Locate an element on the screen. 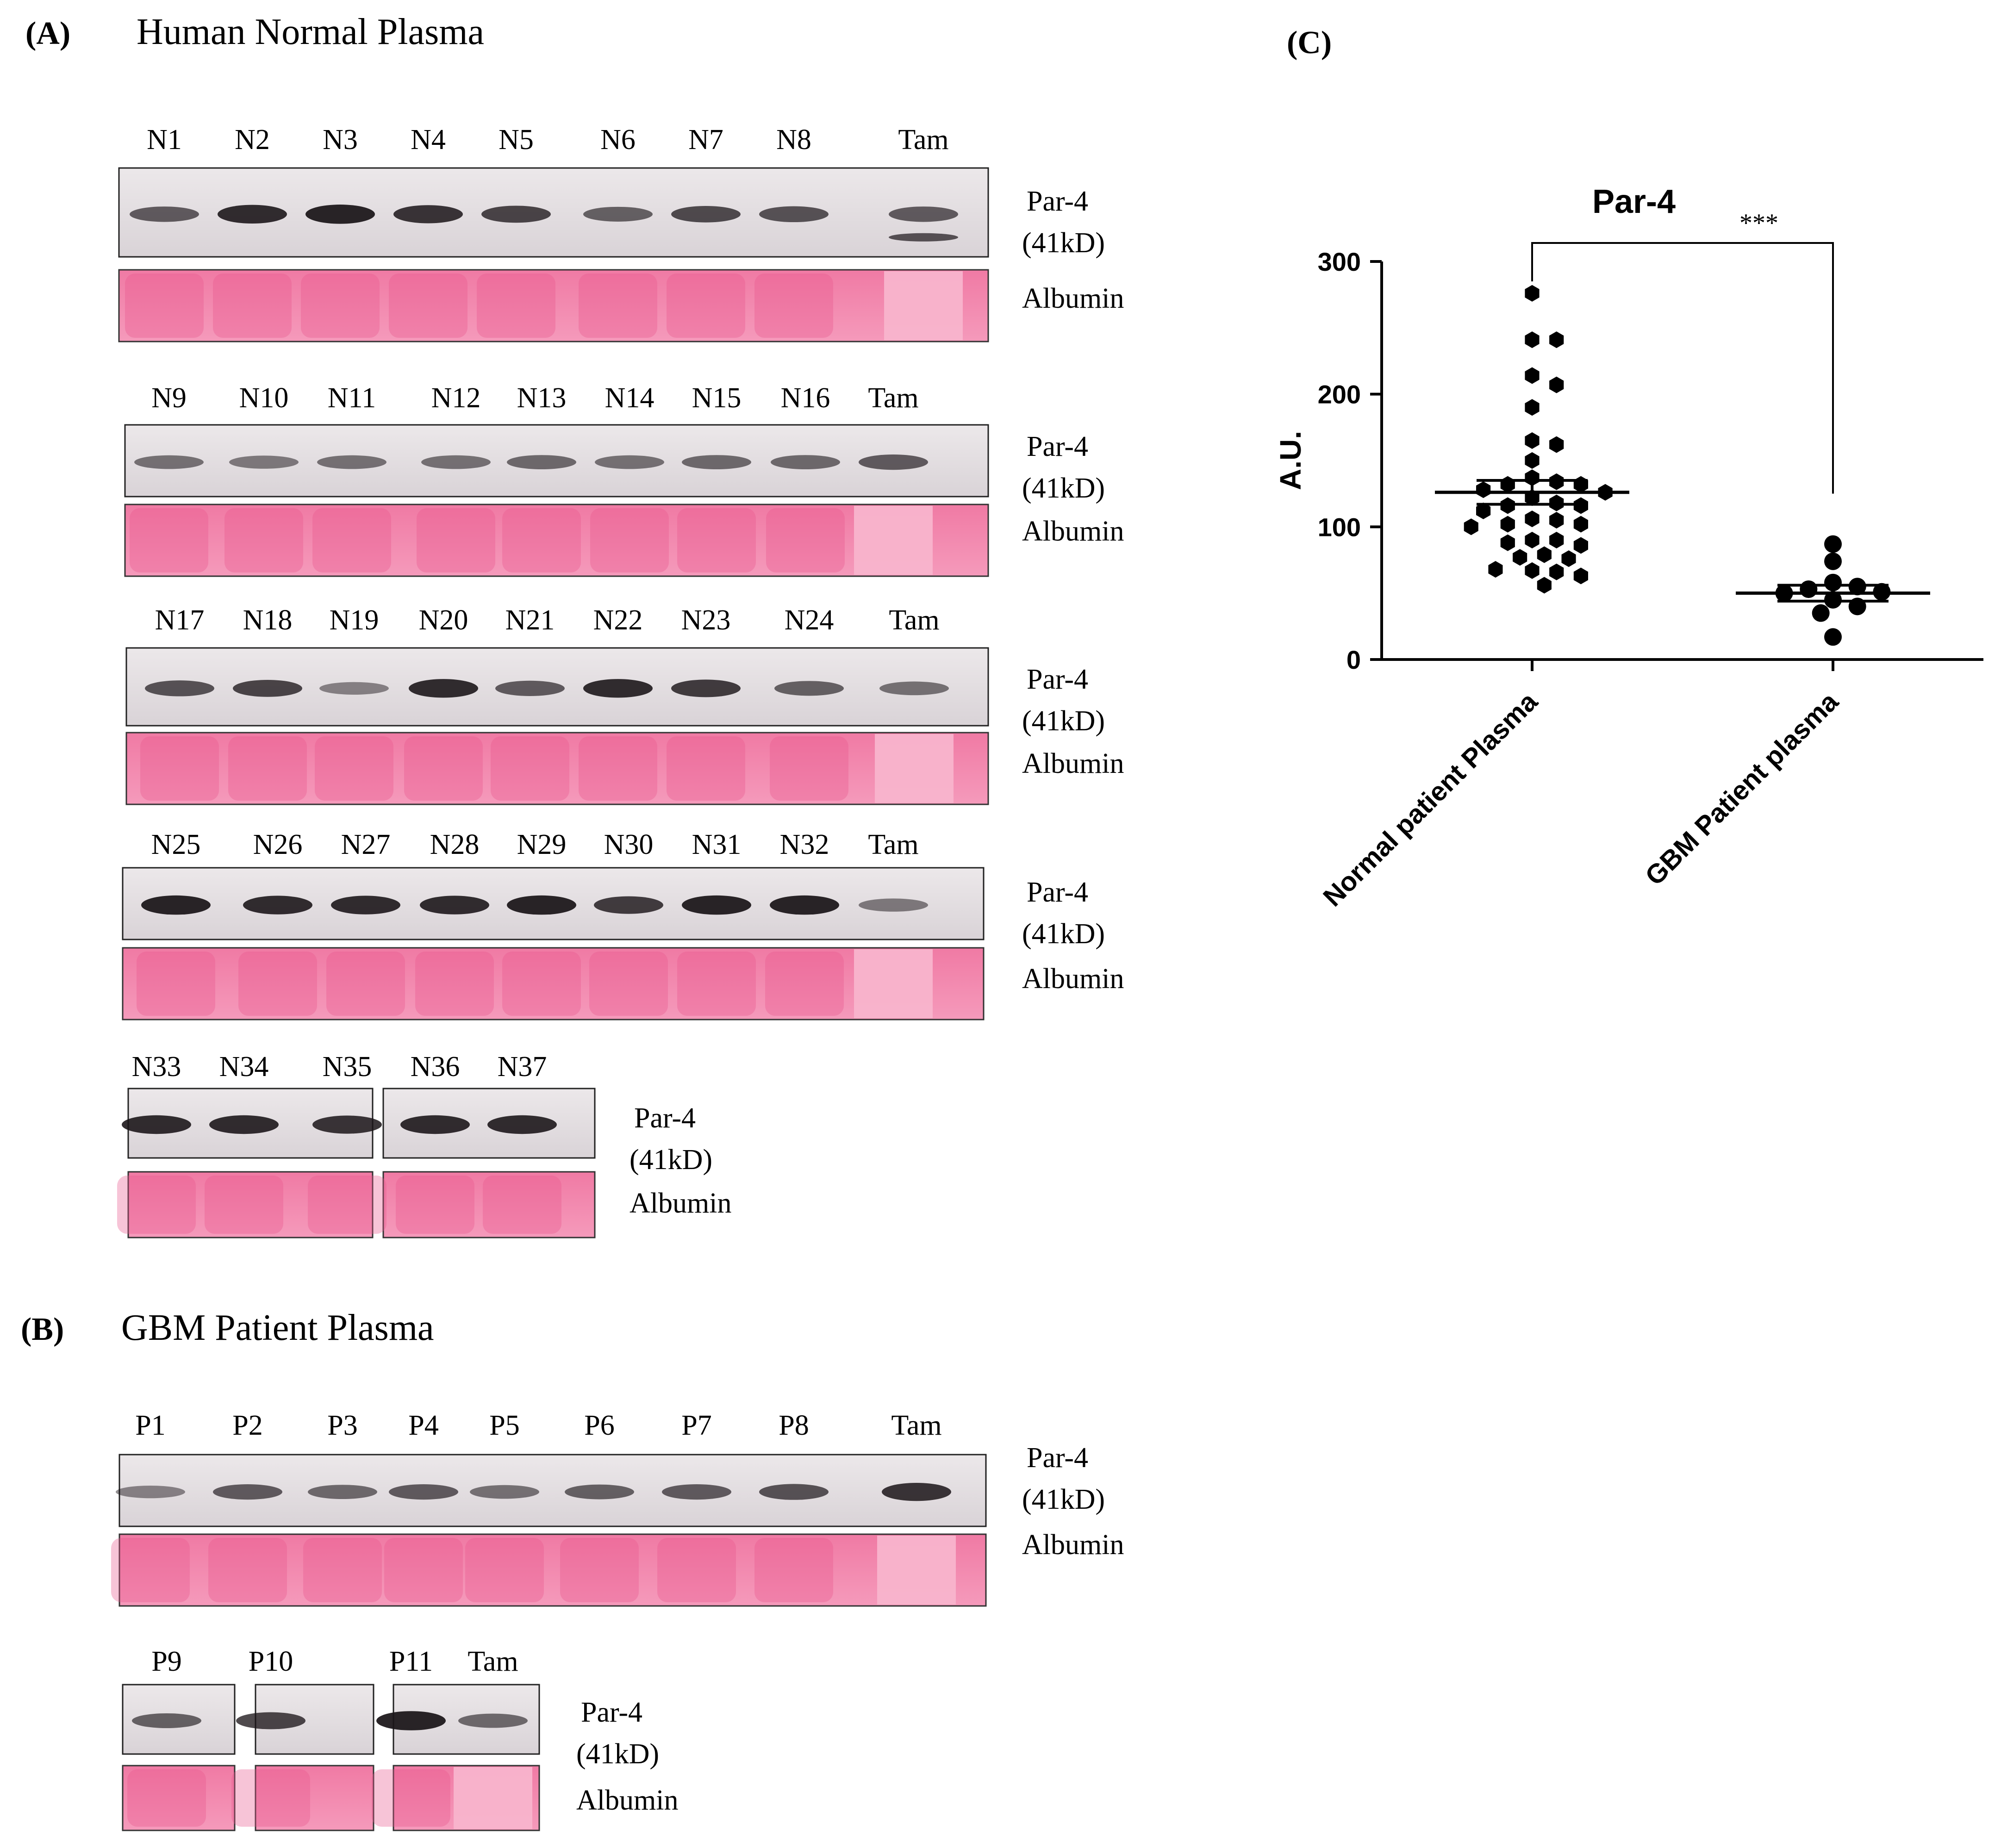  lane-label: N16 is located at coordinates (805, 398).